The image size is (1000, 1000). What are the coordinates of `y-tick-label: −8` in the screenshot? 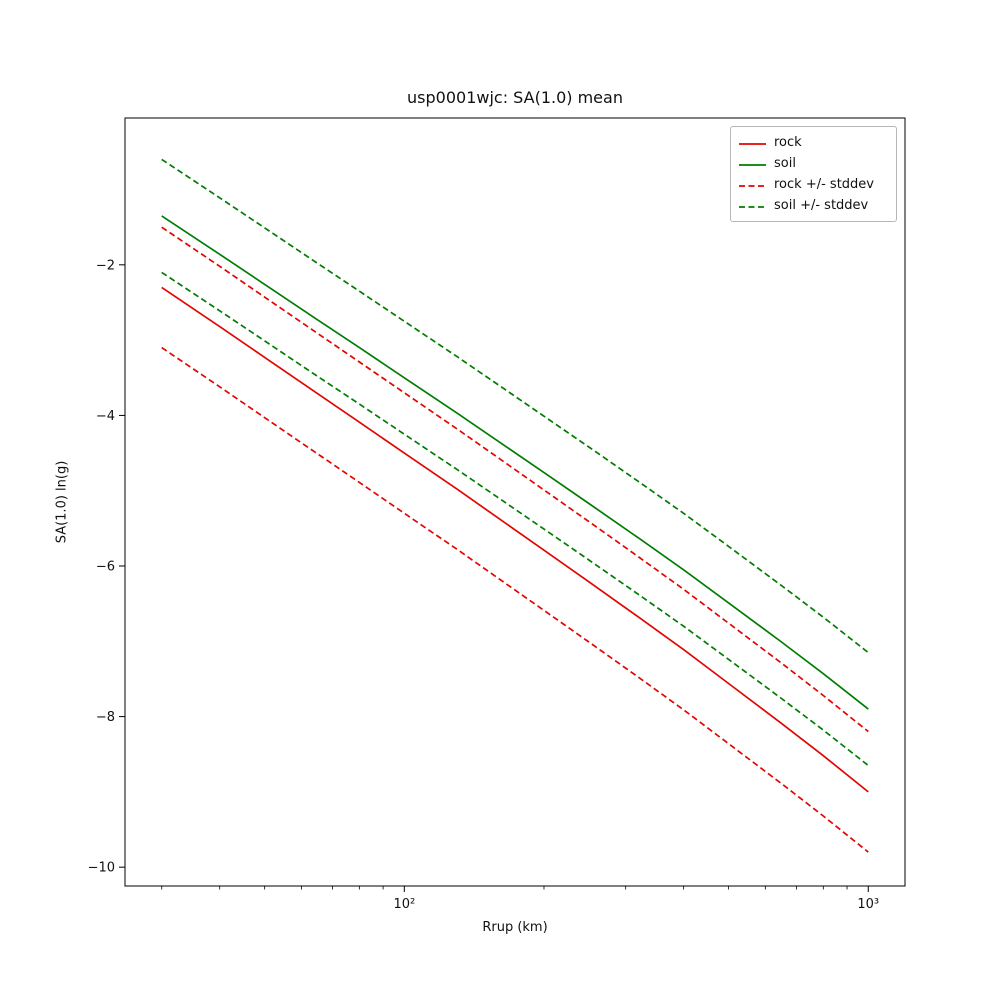 It's located at (105, 717).